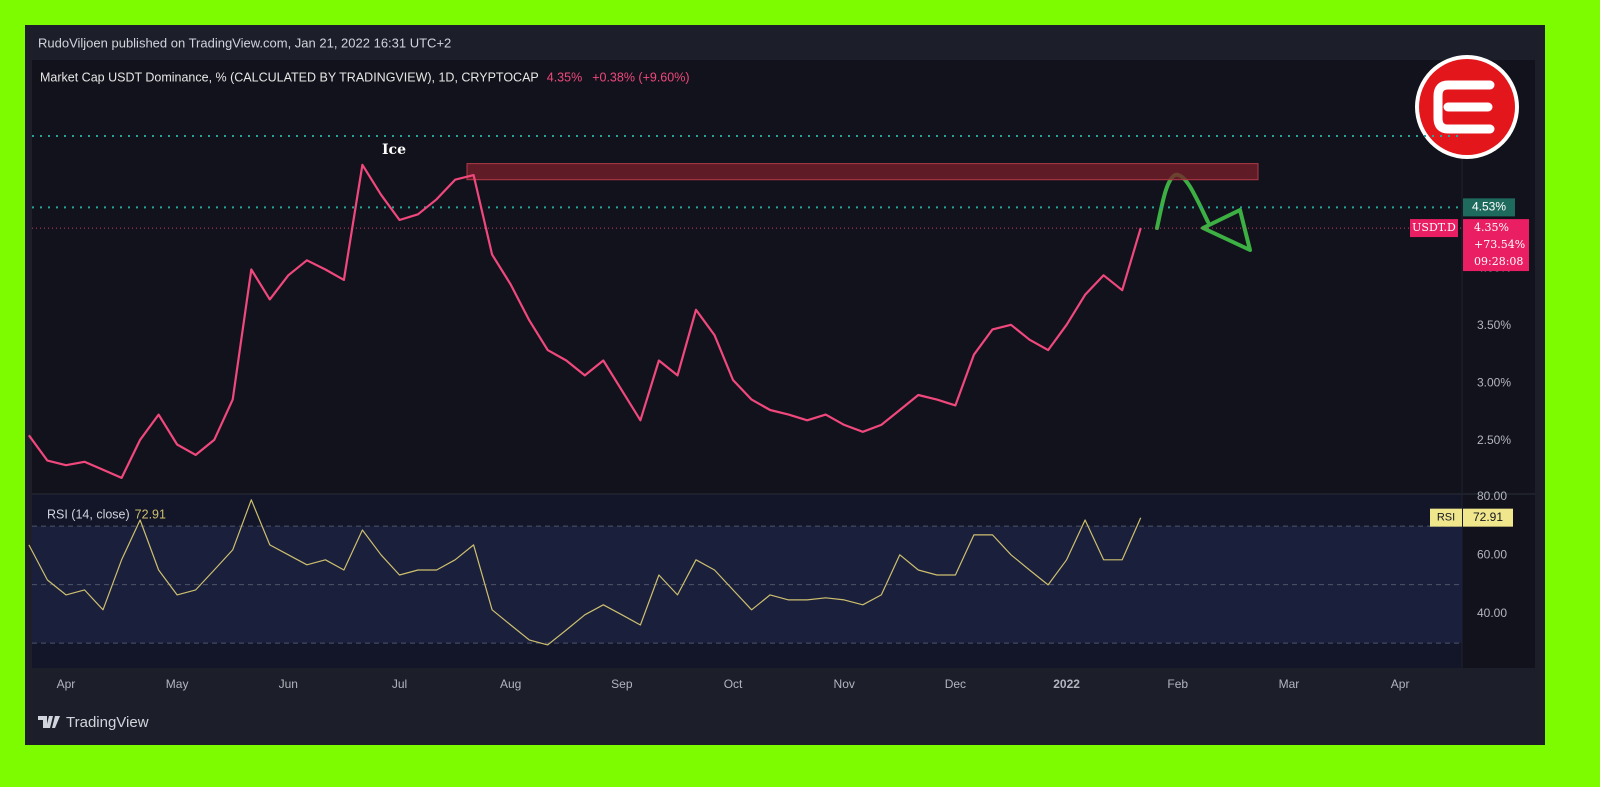  Describe the element at coordinates (399, 684) in the screenshot. I see `x-tick-label: Jul` at that location.